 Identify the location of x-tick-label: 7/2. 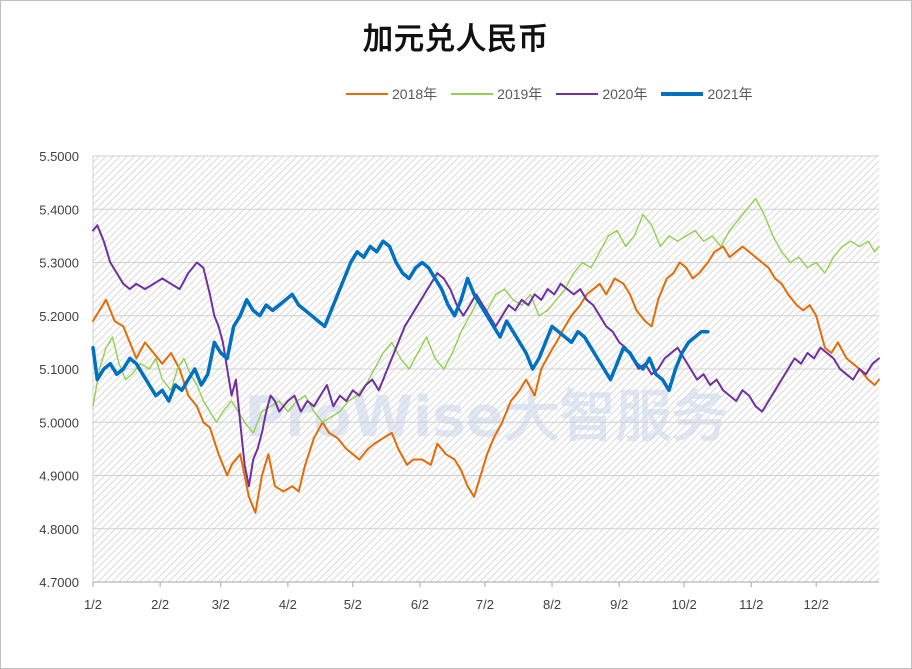
(485, 604).